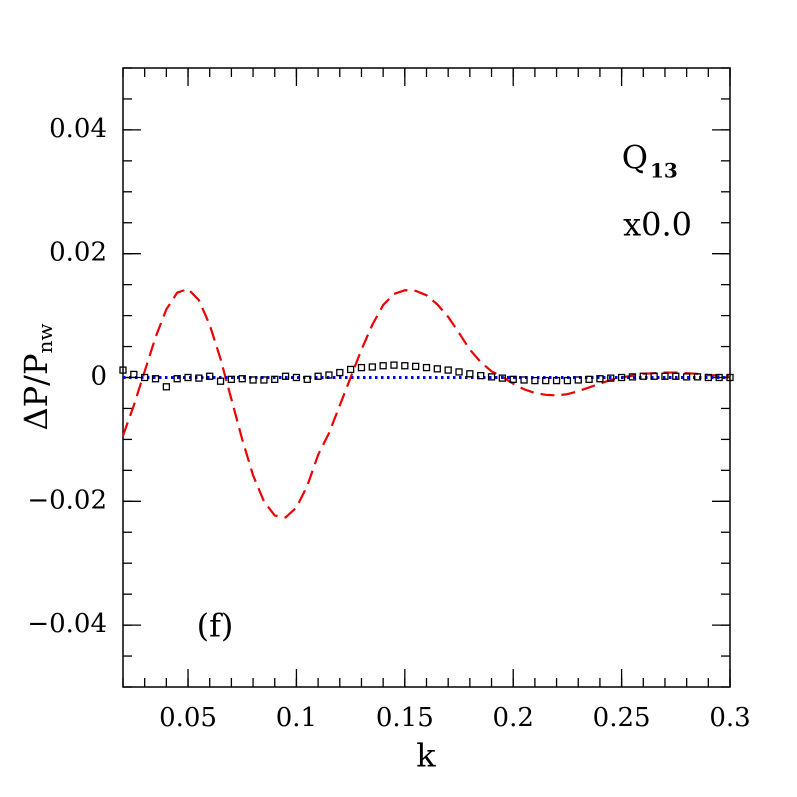 The height and width of the screenshot is (797, 797). Describe the element at coordinates (426, 756) in the screenshot. I see `x-axis-label: k` at that location.